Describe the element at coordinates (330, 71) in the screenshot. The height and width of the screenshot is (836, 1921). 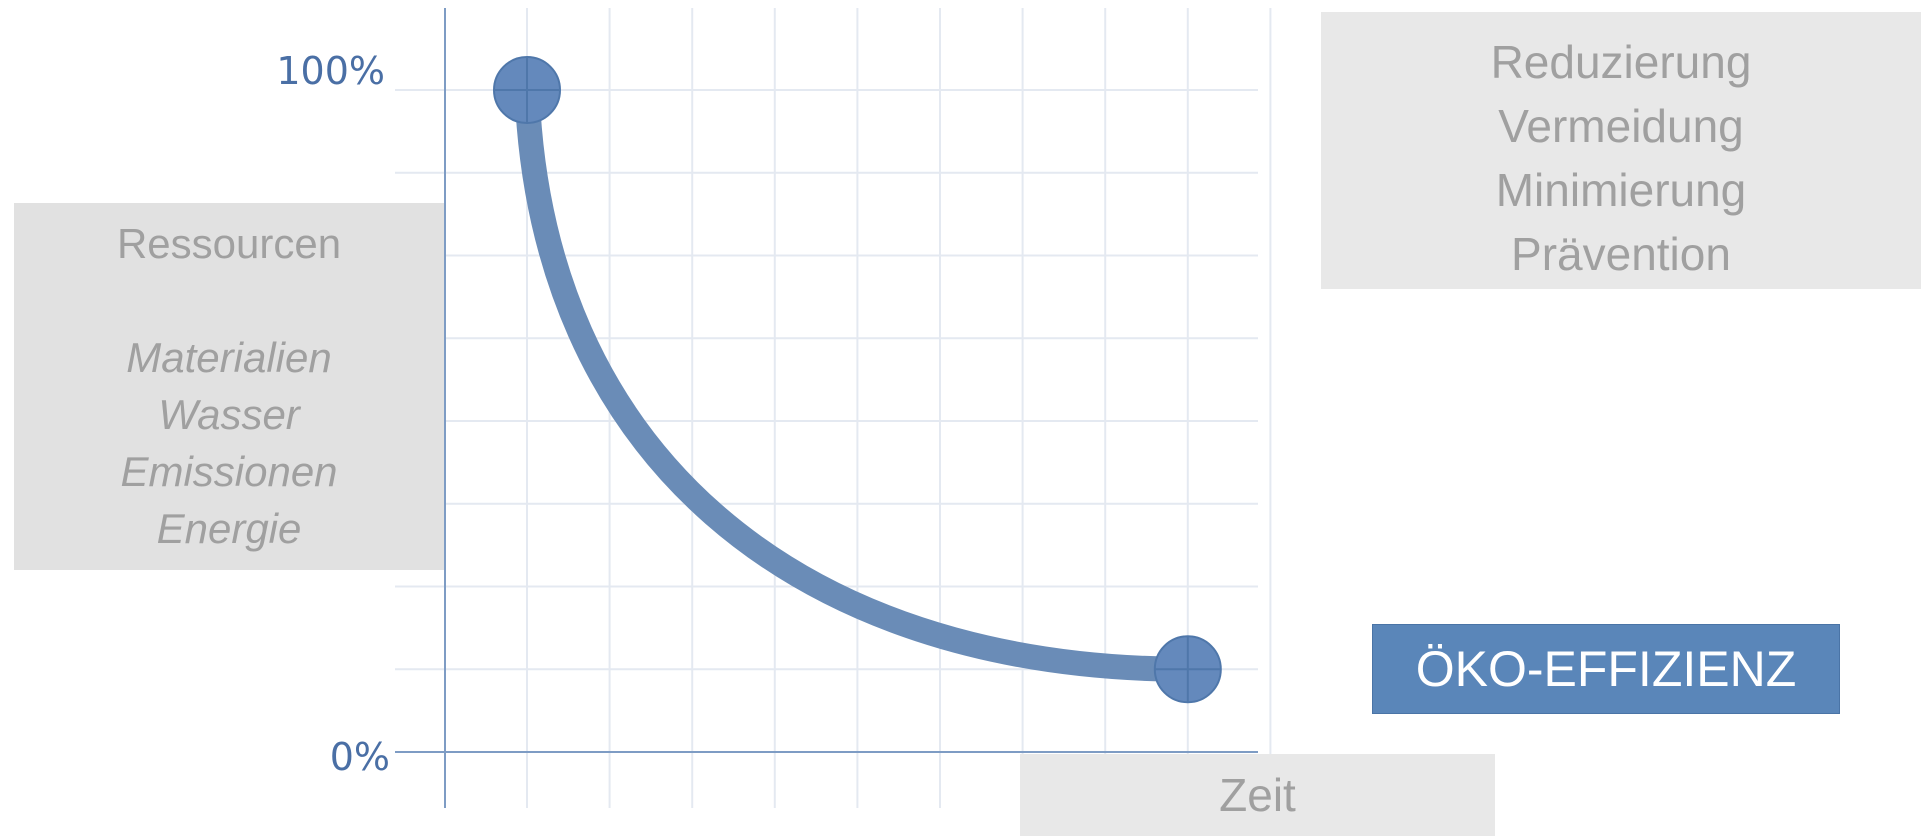
I see `y-tick-label-100: 100%` at that location.